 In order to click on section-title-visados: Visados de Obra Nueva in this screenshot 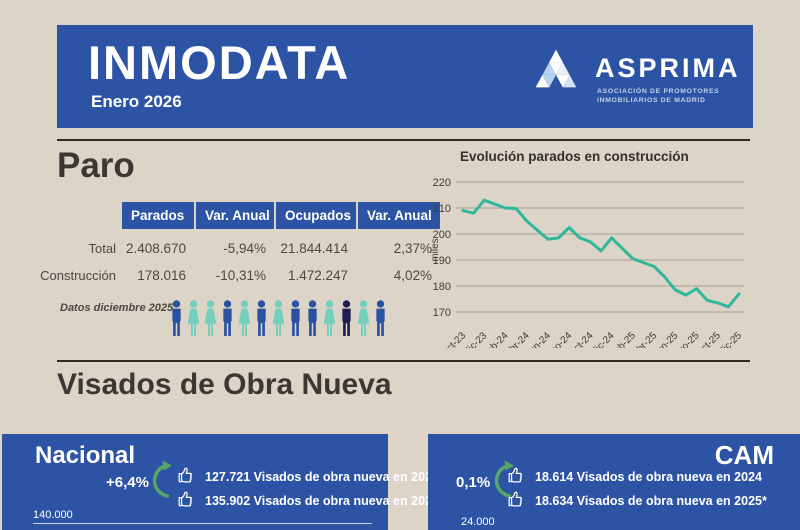, I will do `click(224, 384)`.